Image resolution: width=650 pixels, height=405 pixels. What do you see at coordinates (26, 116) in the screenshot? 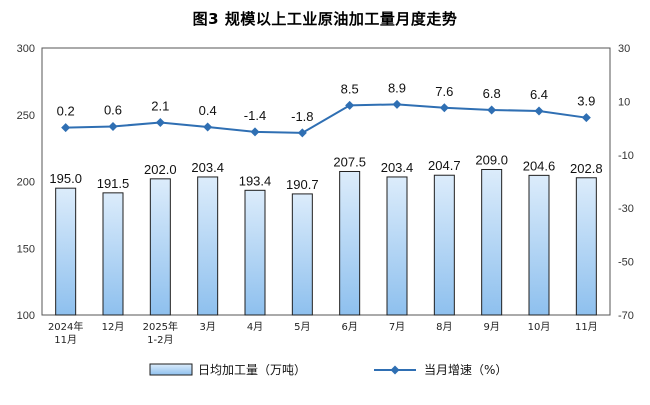
I see `left-axis-tick-label: 250` at bounding box center [26, 116].